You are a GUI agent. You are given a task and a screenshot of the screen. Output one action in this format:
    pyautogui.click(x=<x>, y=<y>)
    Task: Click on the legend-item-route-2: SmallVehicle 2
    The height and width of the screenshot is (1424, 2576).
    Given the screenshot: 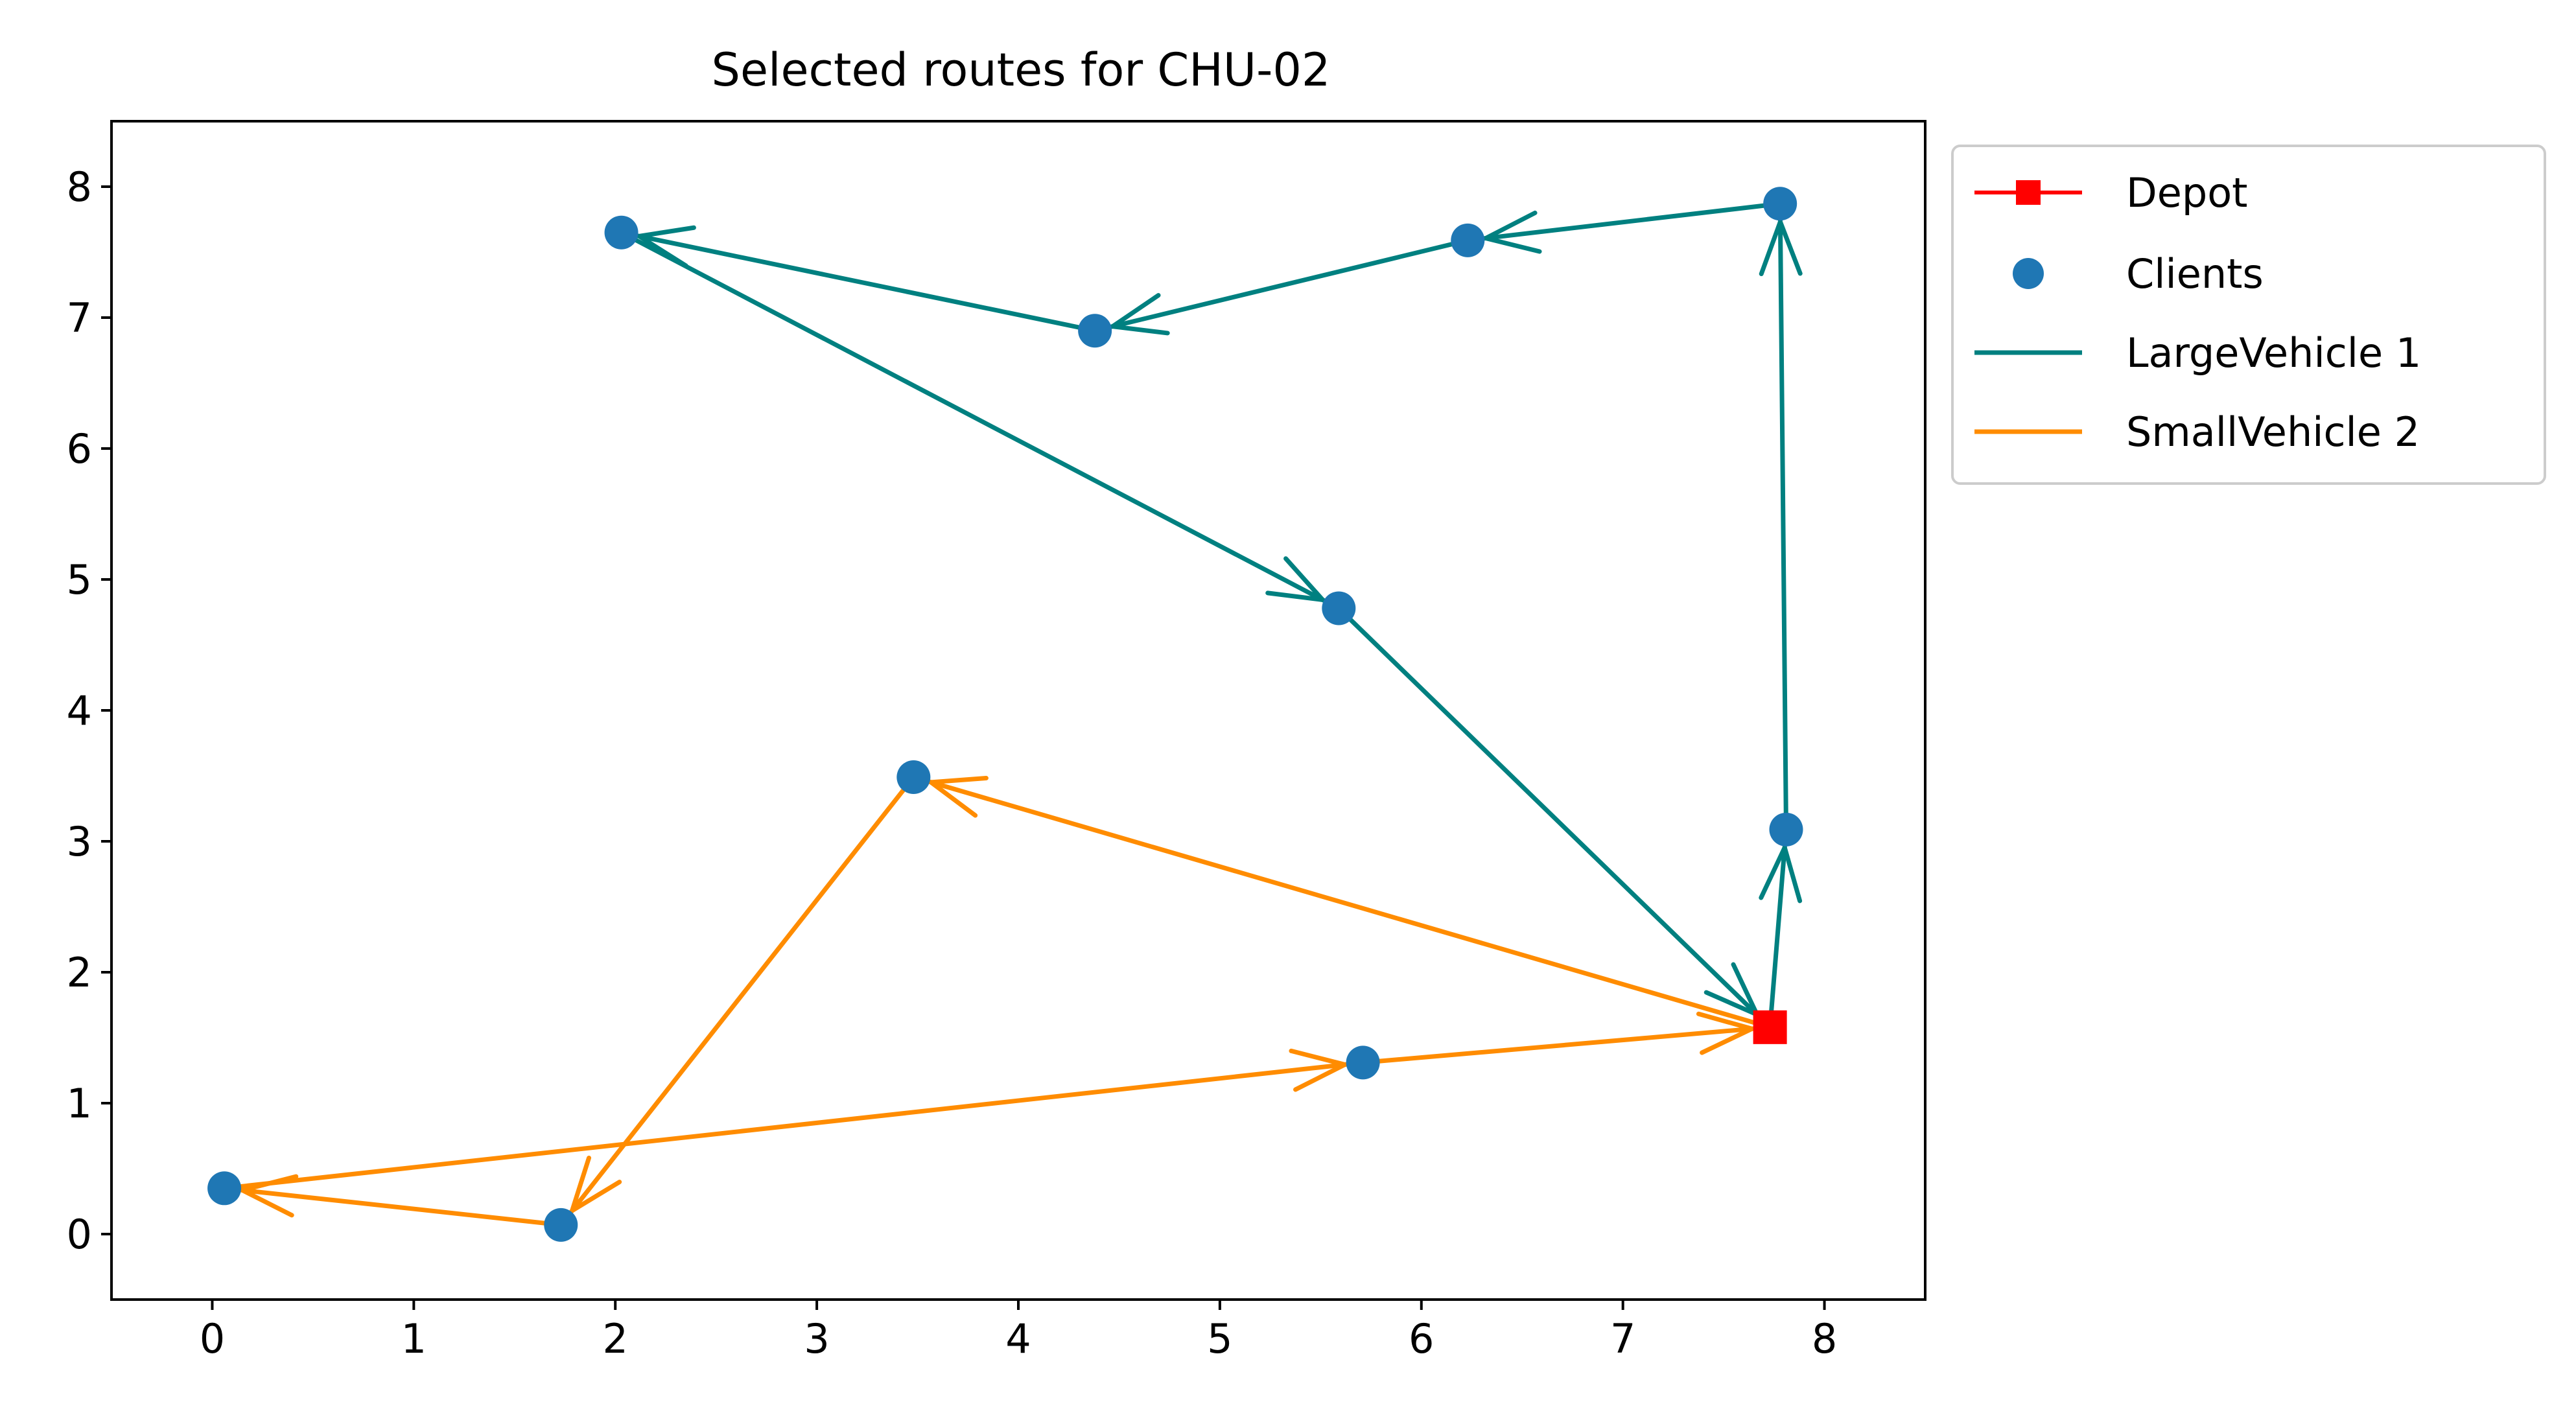 What is the action you would take?
    pyautogui.click(x=2197, y=432)
    